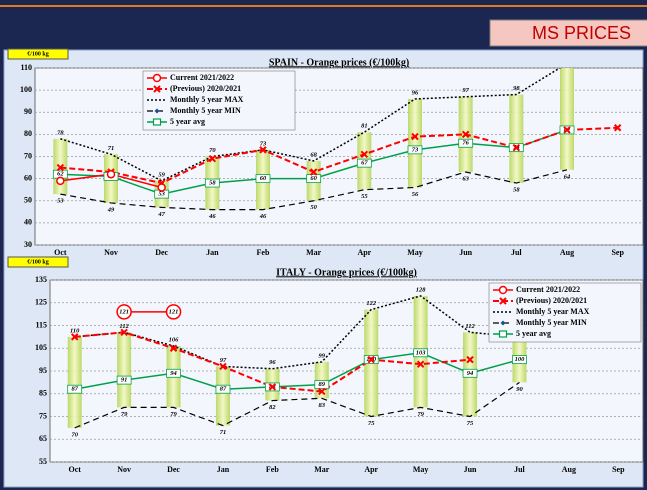 The image size is (647, 490). Describe the element at coordinates (297, 332) in the screenshot. I see `series-line` at that location.